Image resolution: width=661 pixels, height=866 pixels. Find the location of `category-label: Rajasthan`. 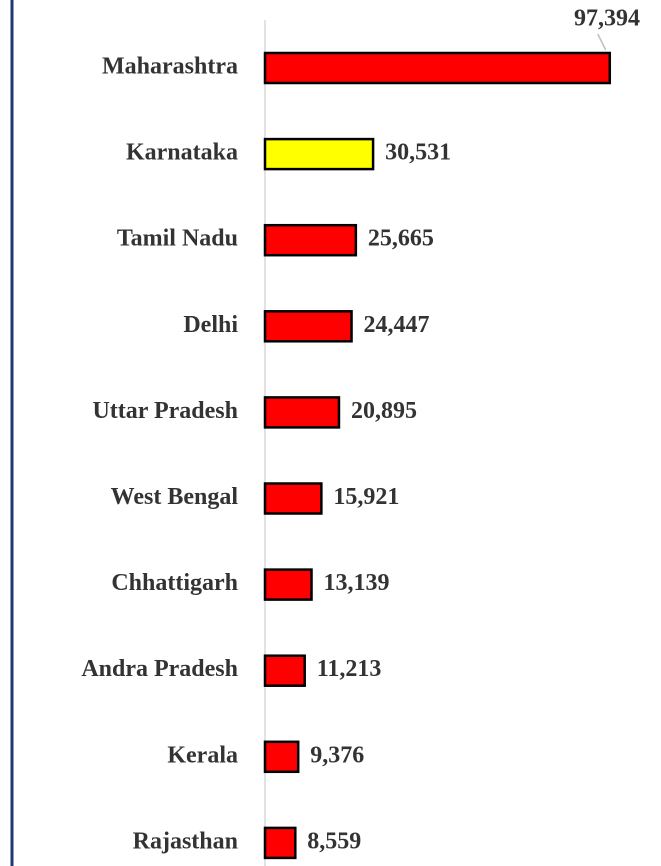

category-label: Rajasthan is located at coordinates (185, 841).